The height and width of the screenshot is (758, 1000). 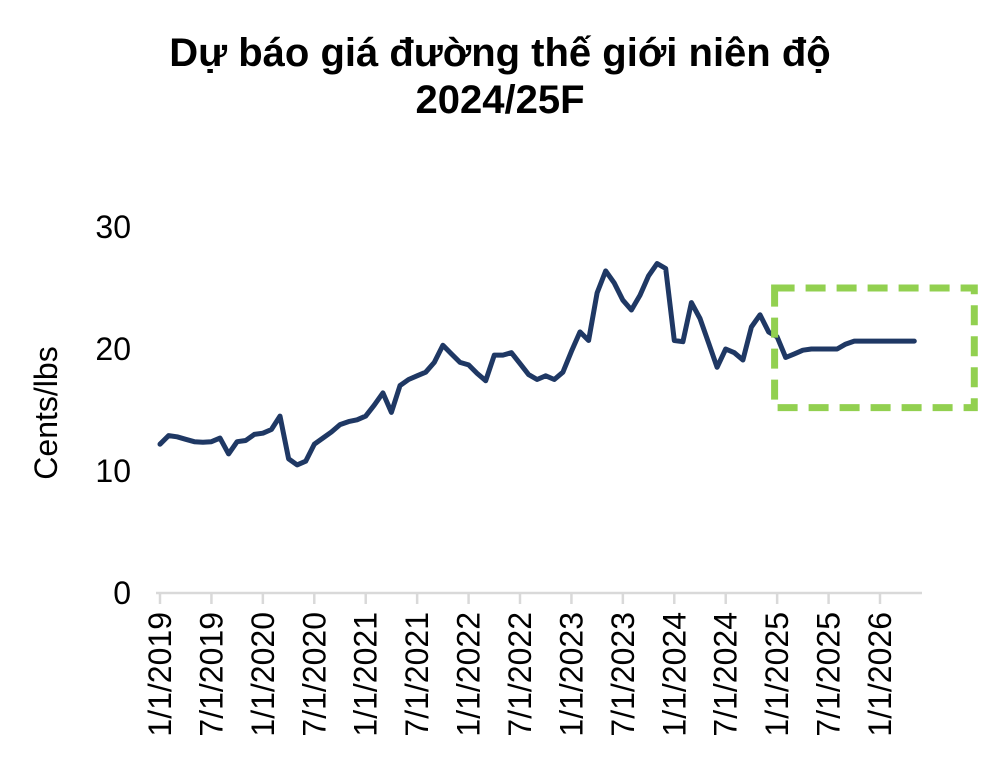 What do you see at coordinates (500, 53) in the screenshot?
I see `chart-title-line-1: Dự báo giá đường thế giới niên độ` at bounding box center [500, 53].